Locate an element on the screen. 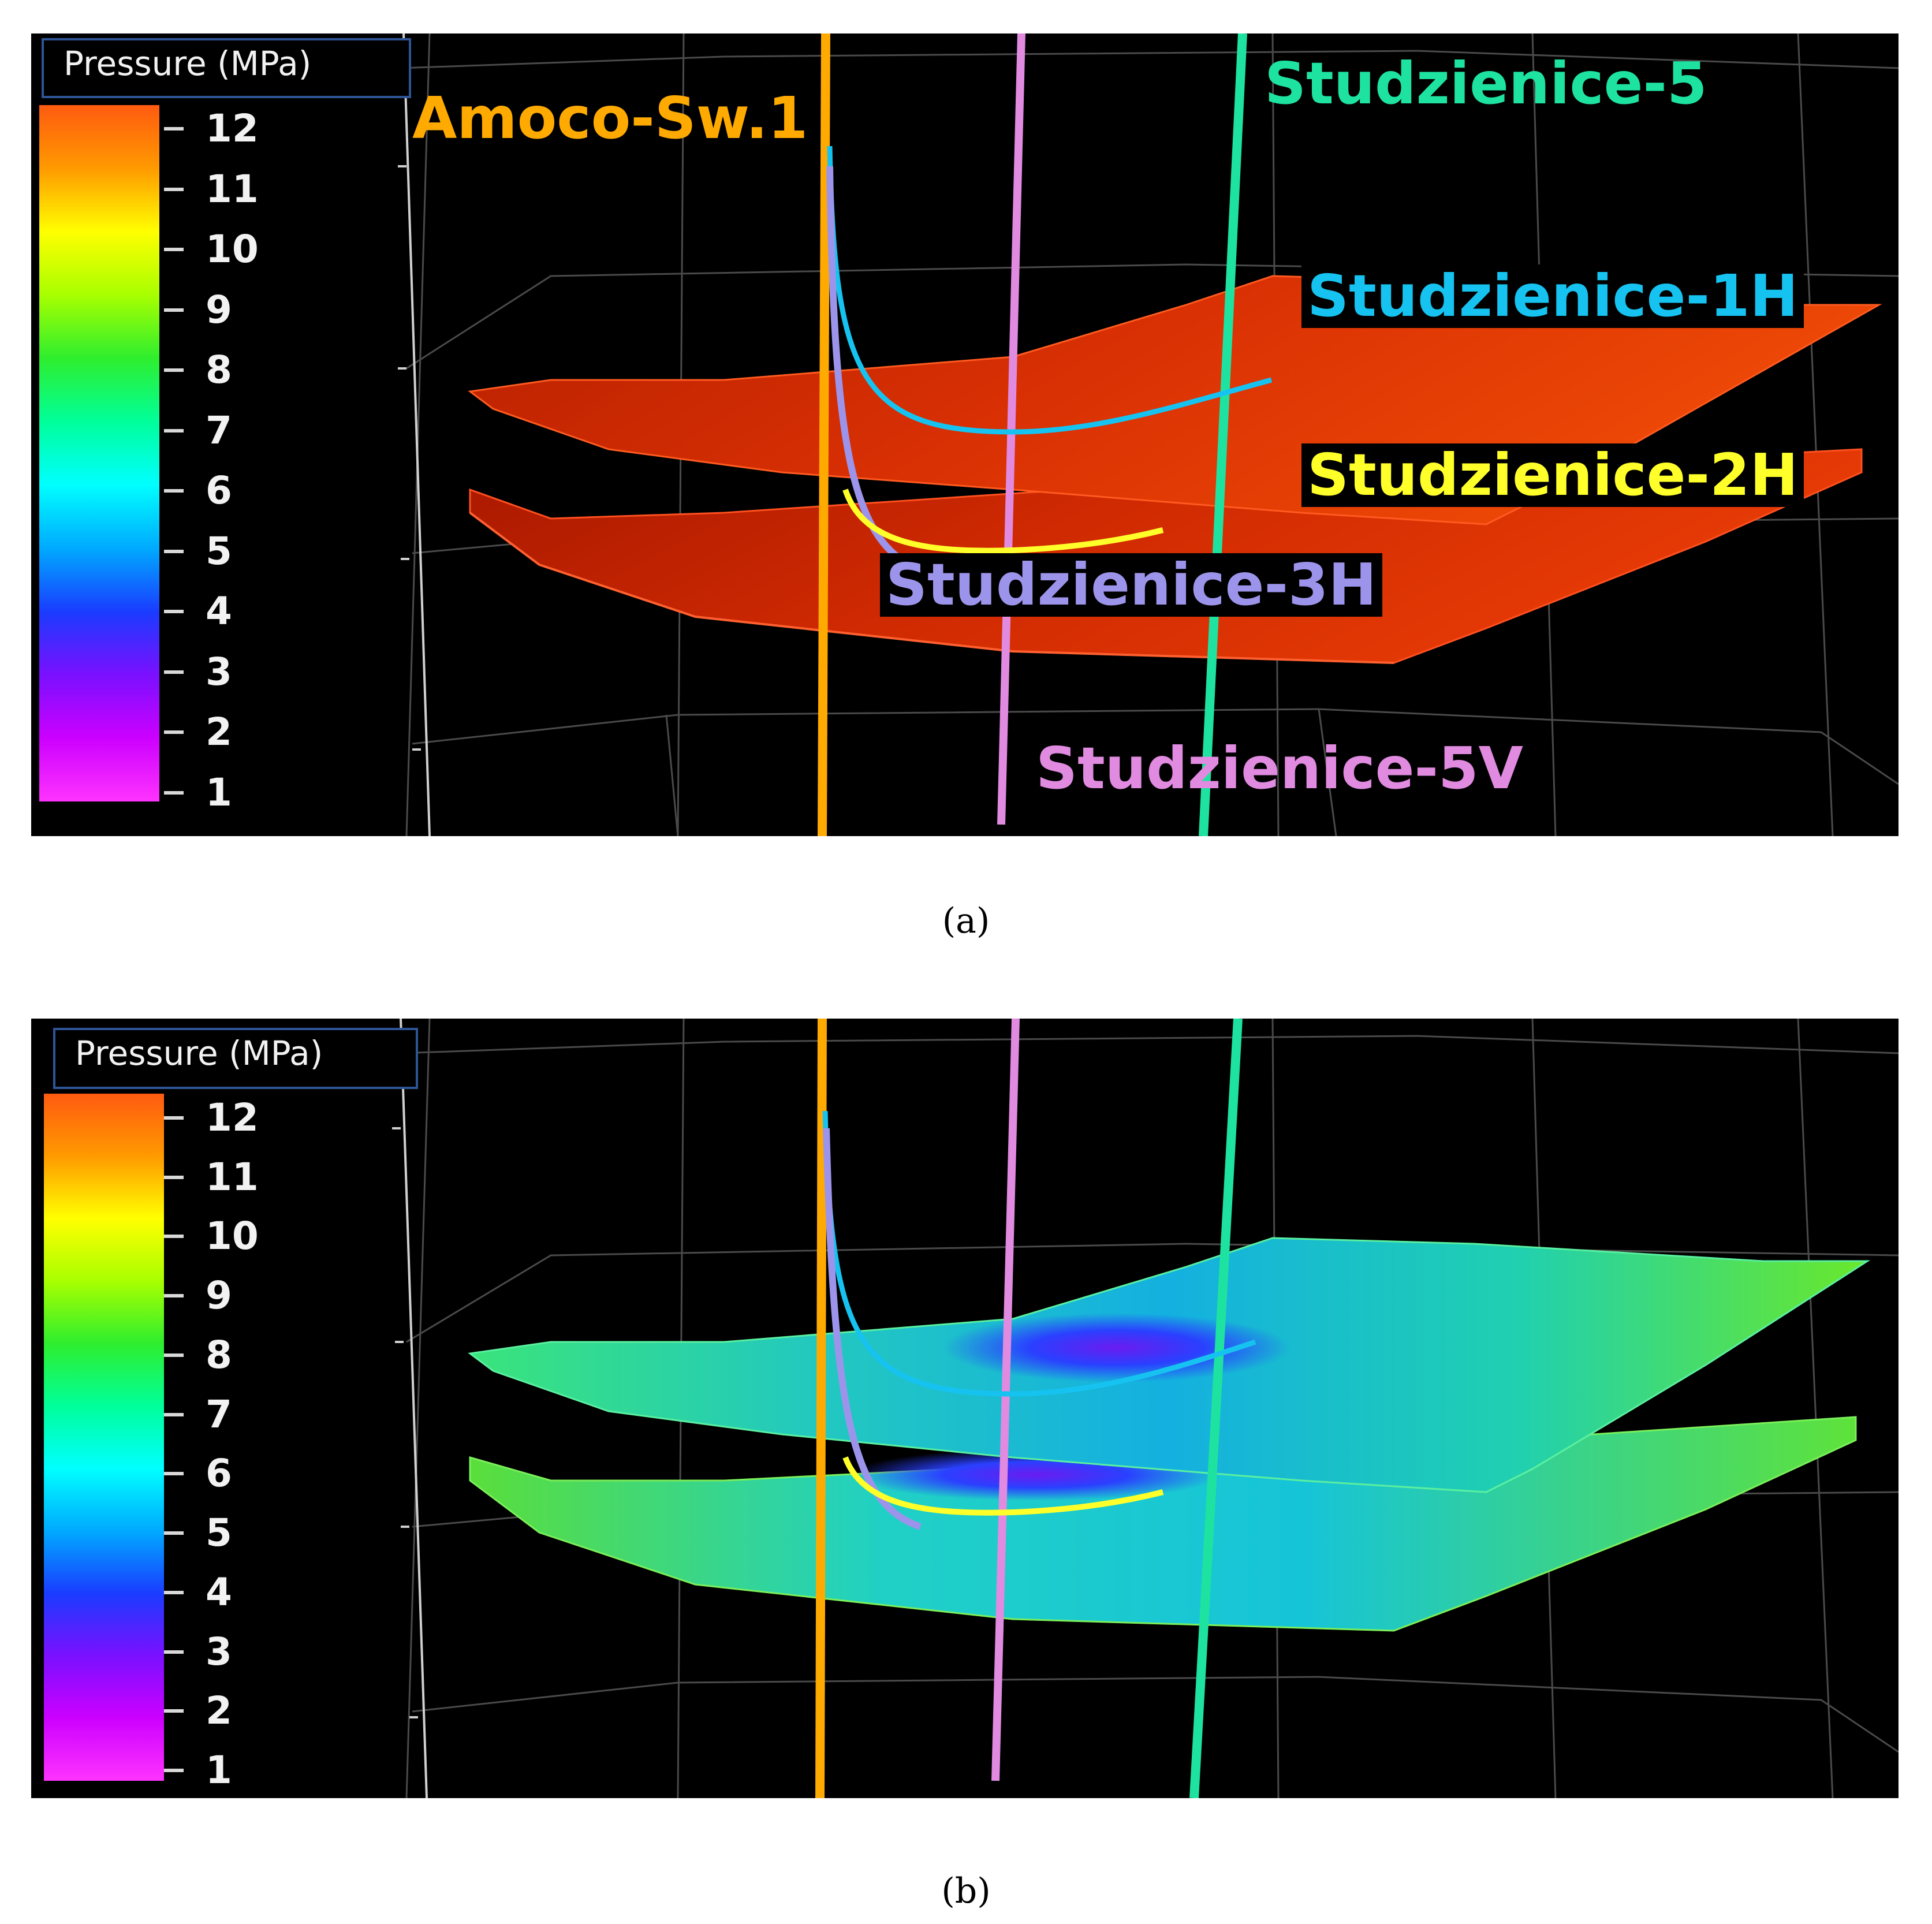 The image size is (1932, 1924). caption-b: (b) is located at coordinates (966, 1891).